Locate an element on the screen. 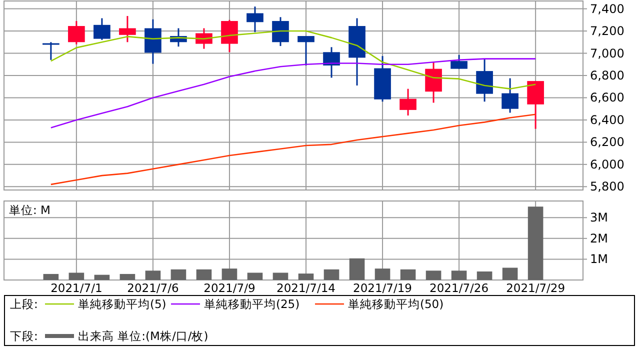  y-tick-label: 3M is located at coordinates (599, 217).